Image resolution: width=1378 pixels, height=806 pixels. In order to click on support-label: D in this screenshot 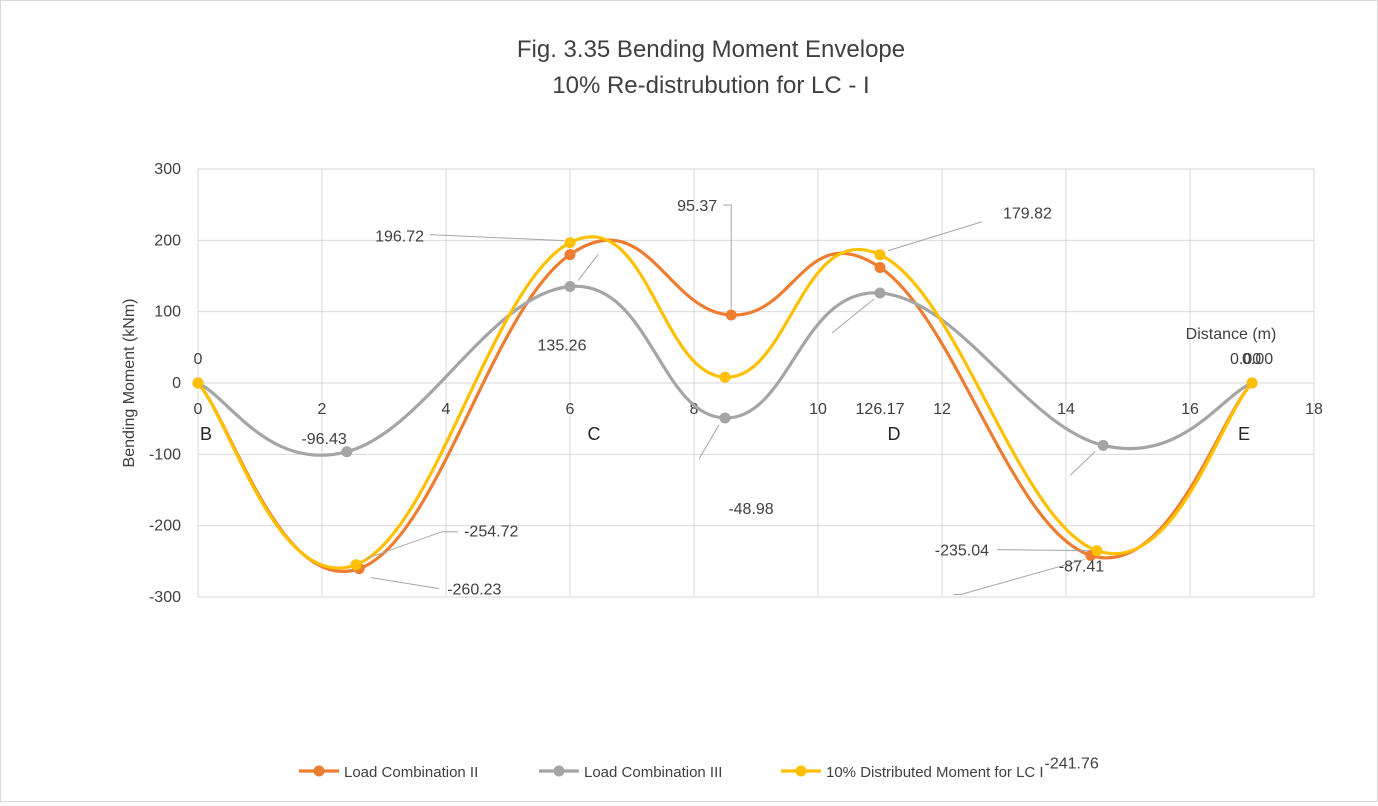, I will do `click(894, 434)`.